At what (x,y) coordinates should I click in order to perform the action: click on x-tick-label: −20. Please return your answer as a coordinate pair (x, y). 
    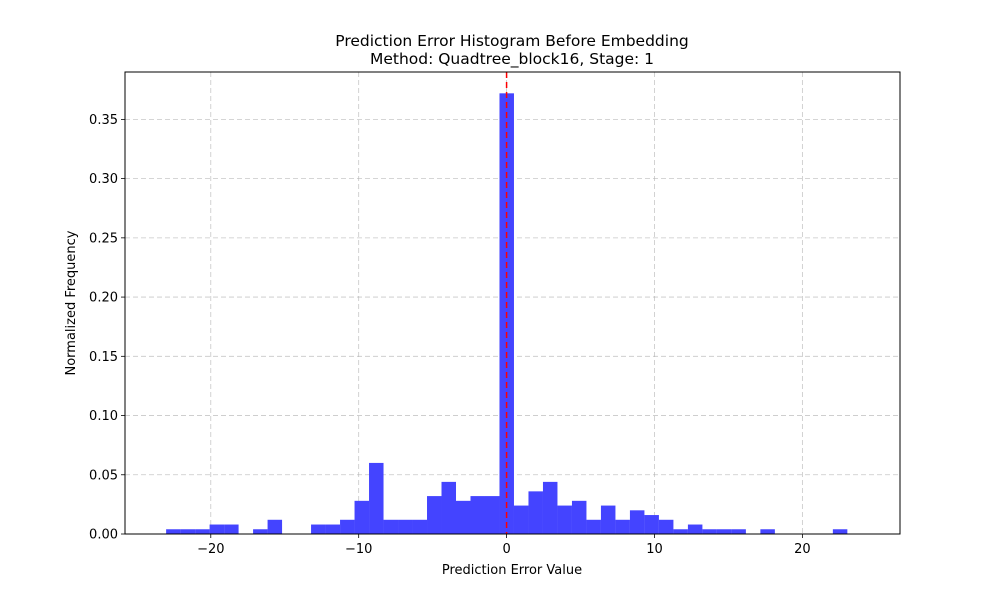
    Looking at the image, I should click on (210, 549).